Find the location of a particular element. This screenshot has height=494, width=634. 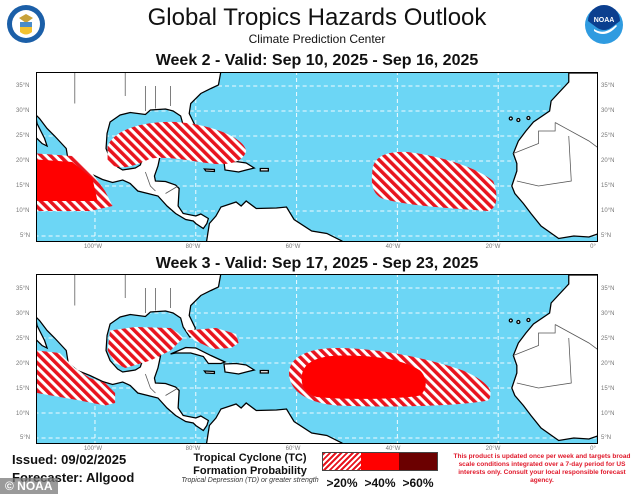

legend-swatches is located at coordinates (380, 461).